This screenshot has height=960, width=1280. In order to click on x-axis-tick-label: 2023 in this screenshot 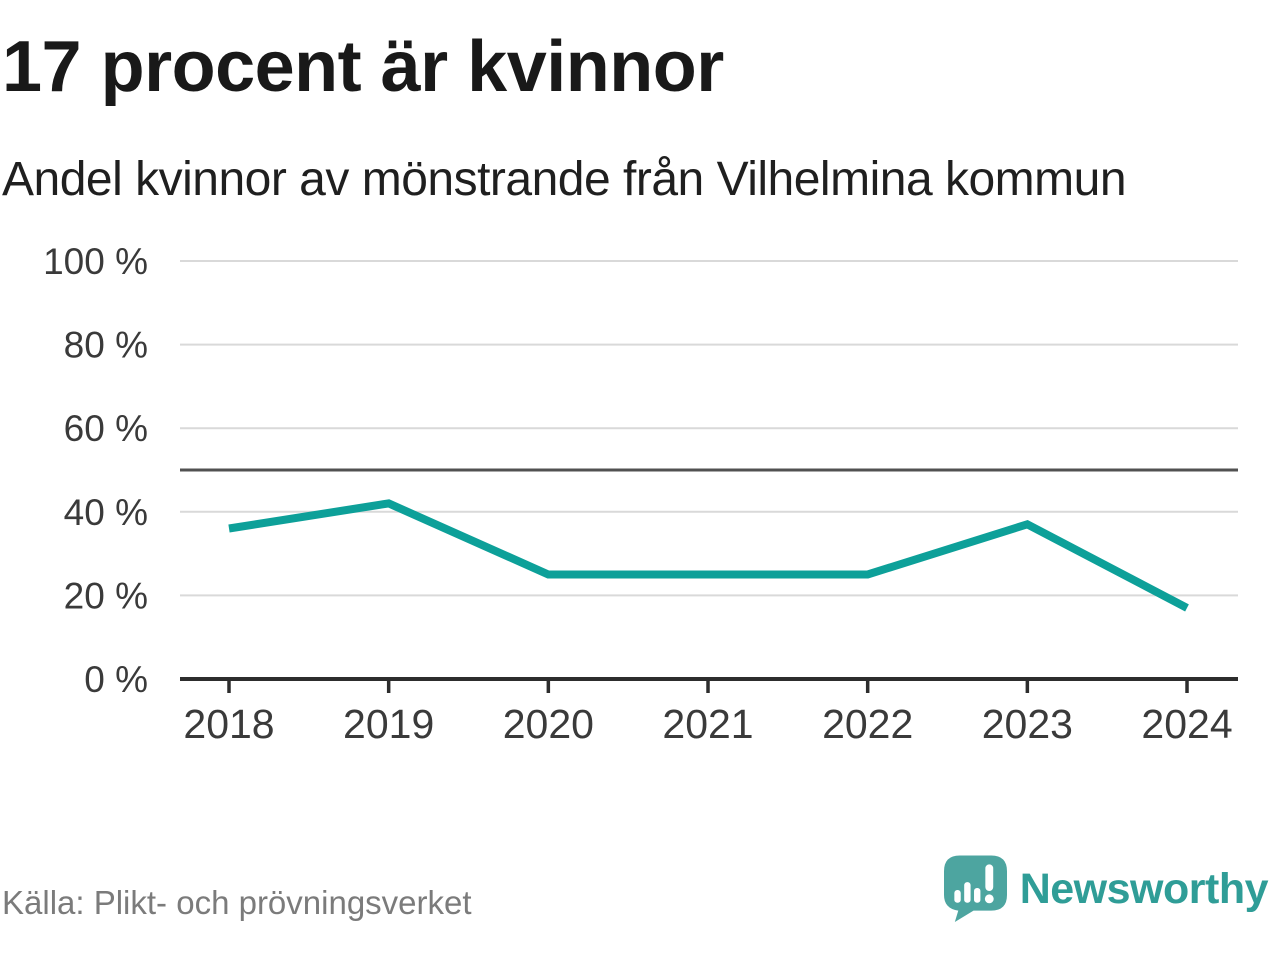, I will do `click(1027, 724)`.